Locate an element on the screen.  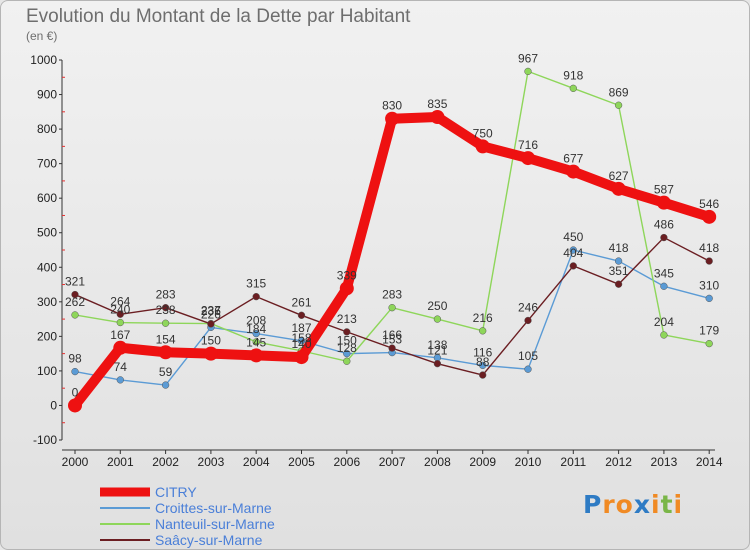
data-label: 264 is located at coordinates (120, 301).